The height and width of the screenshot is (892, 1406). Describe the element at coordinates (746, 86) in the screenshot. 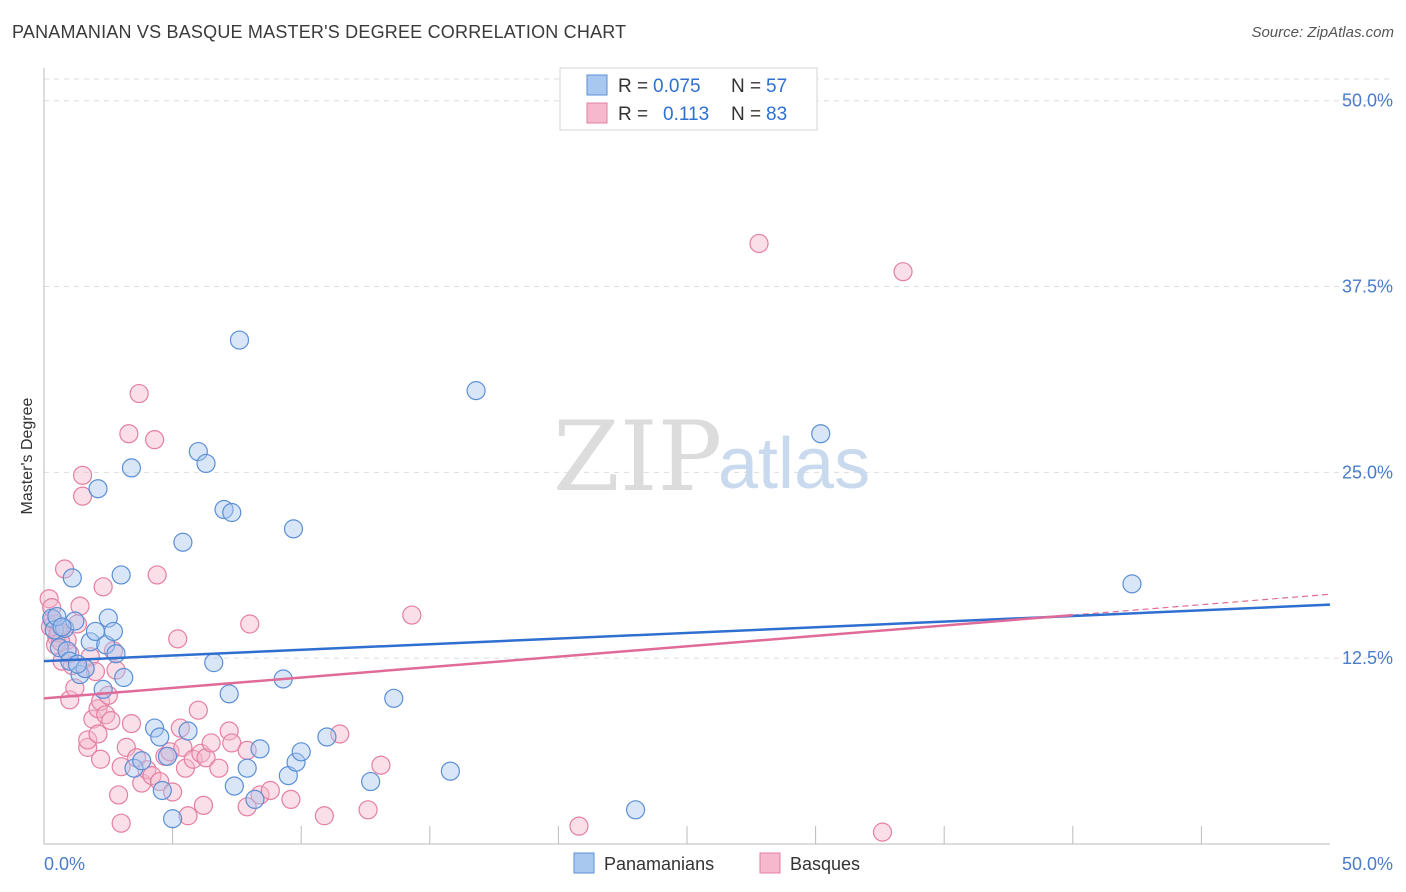

I see `legend-n-label-1: N =` at that location.